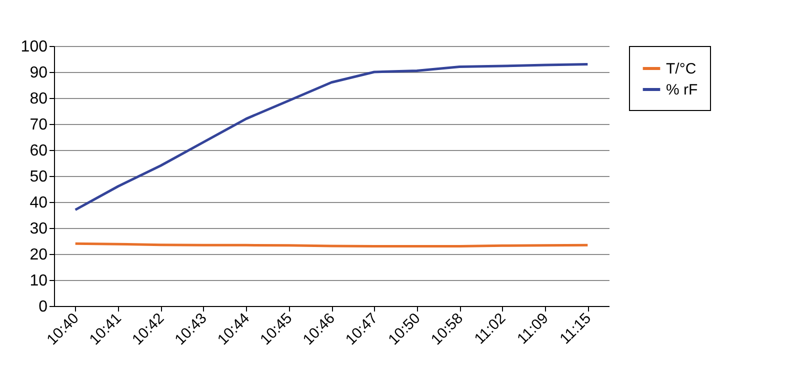 The image size is (800, 382). I want to click on legend-label: T/°C, so click(681, 69).